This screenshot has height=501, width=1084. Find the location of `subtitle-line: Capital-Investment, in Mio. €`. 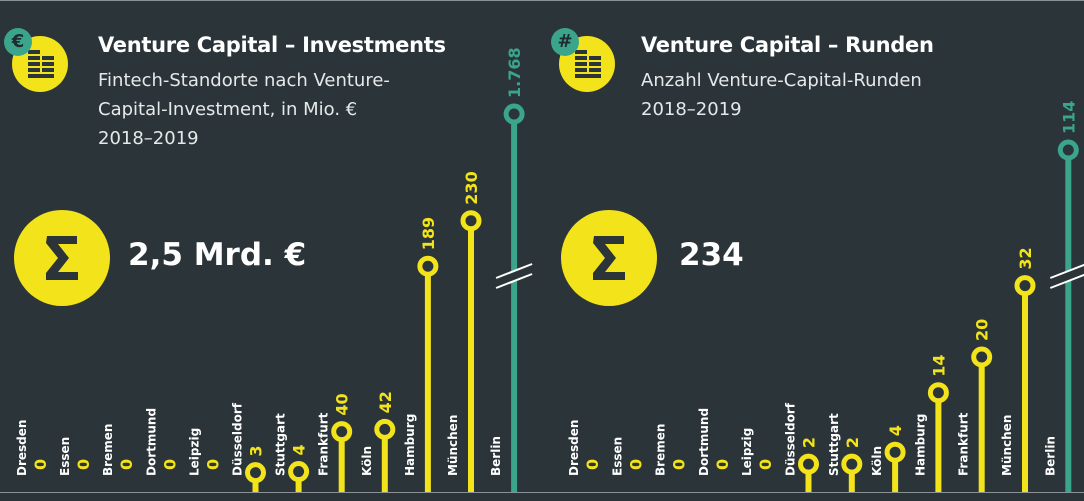

subtitle-line: Capital-Investment, in Mio. € is located at coordinates (228, 109).